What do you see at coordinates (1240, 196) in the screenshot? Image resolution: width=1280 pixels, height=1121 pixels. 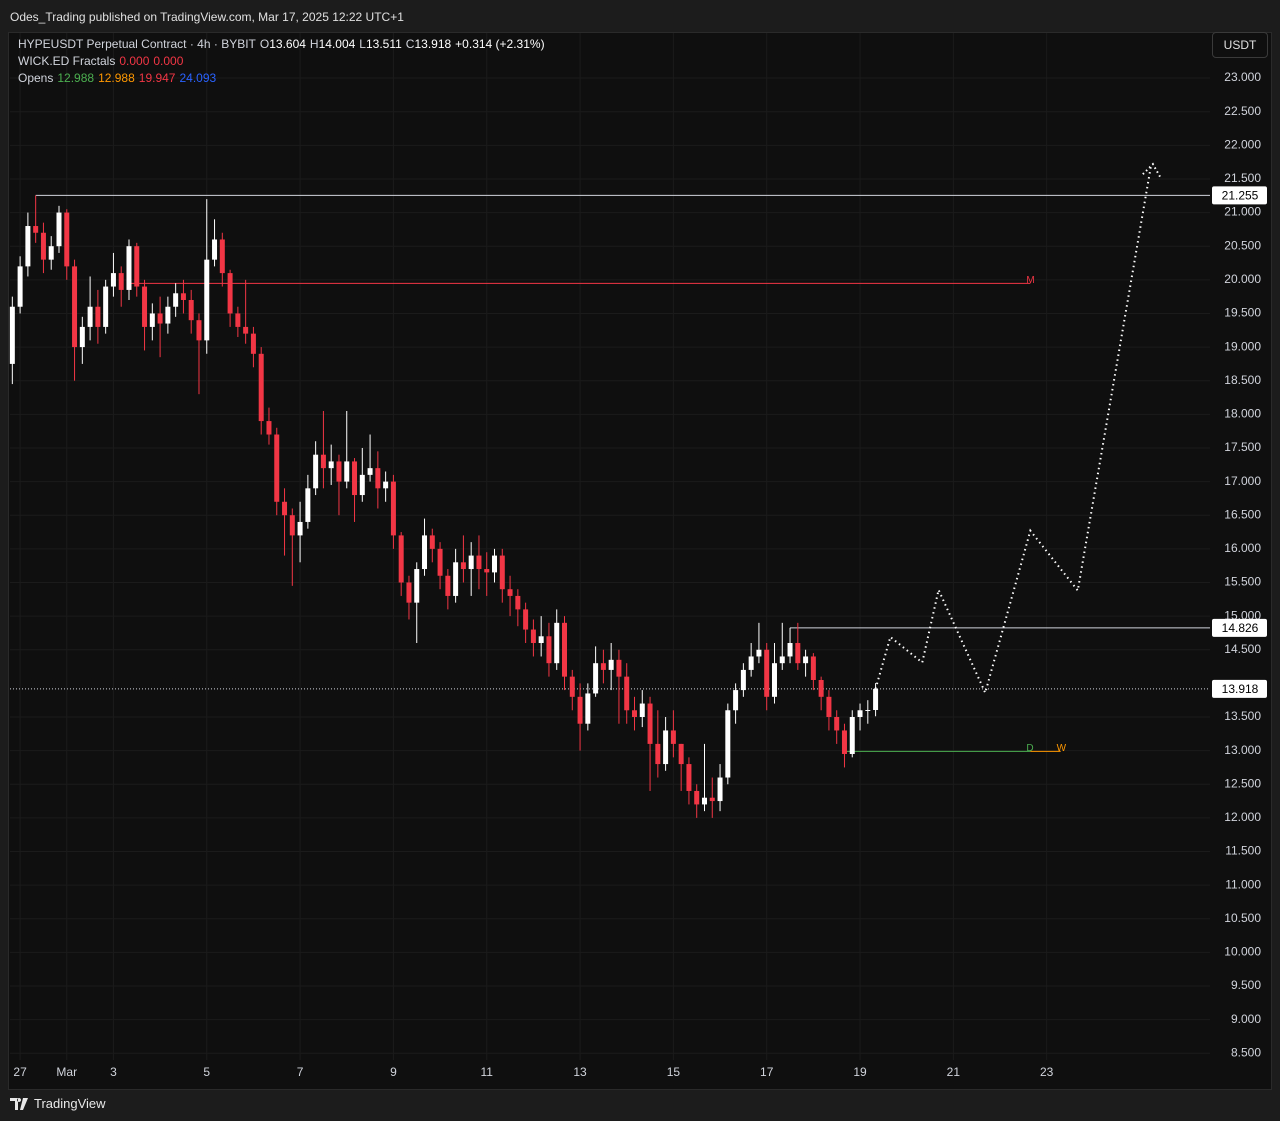 I see `price-tag-label: 21.255` at bounding box center [1240, 196].